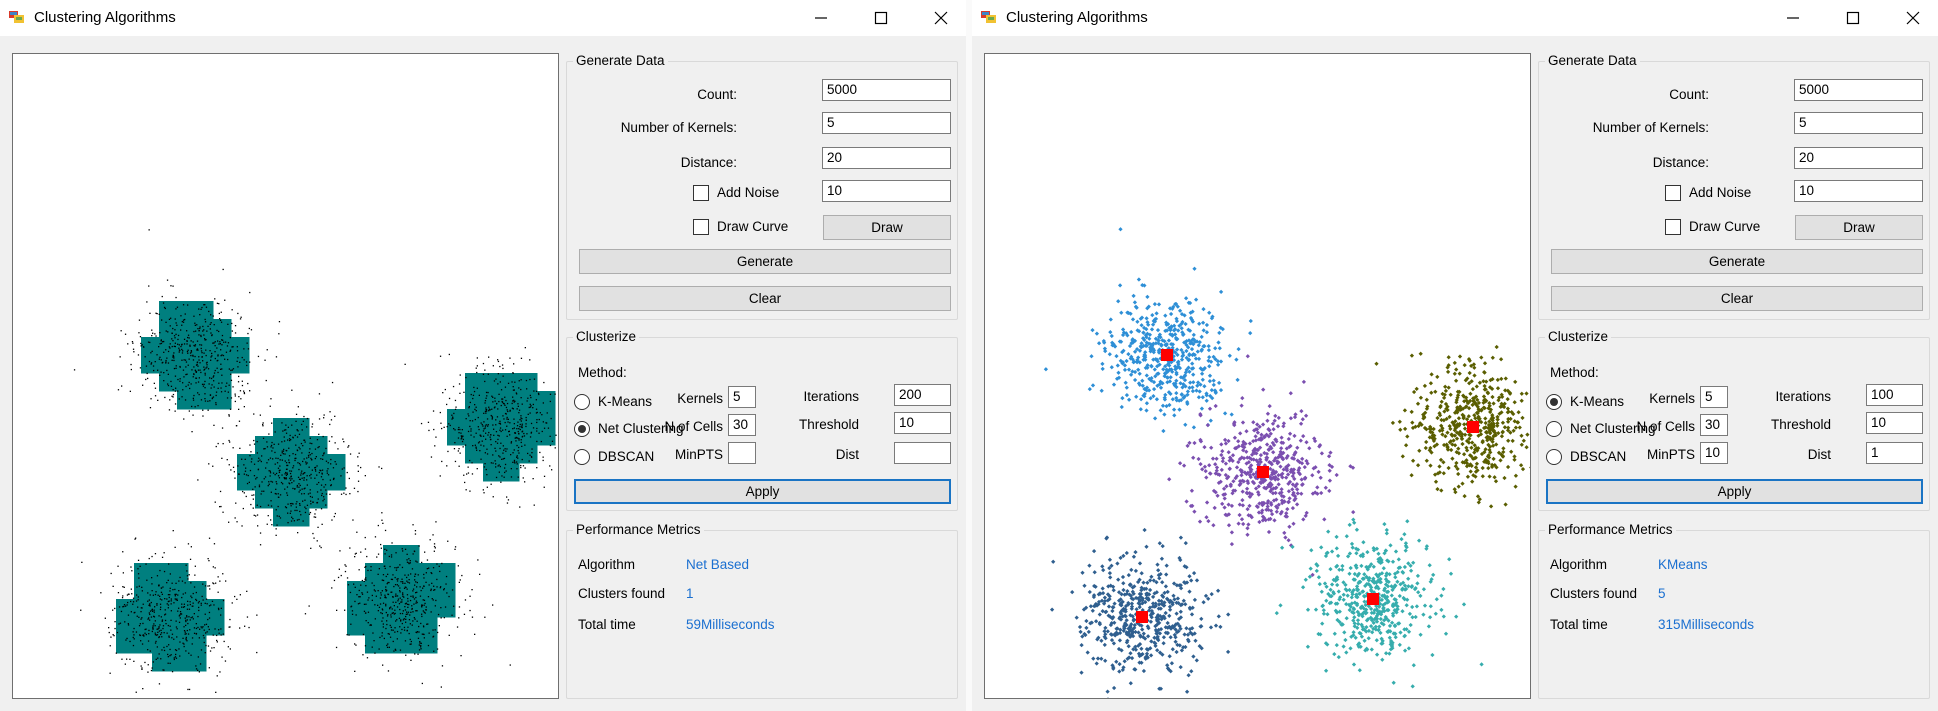 This screenshot has width=1938, height=711. What do you see at coordinates (922, 453) in the screenshot?
I see `dist-input` at bounding box center [922, 453].